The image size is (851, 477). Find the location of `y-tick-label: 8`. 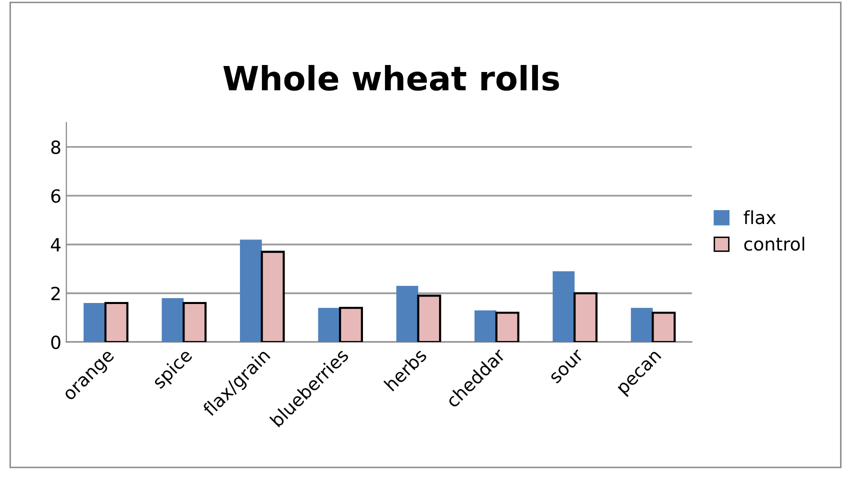

y-tick-label: 8 is located at coordinates (55, 147).